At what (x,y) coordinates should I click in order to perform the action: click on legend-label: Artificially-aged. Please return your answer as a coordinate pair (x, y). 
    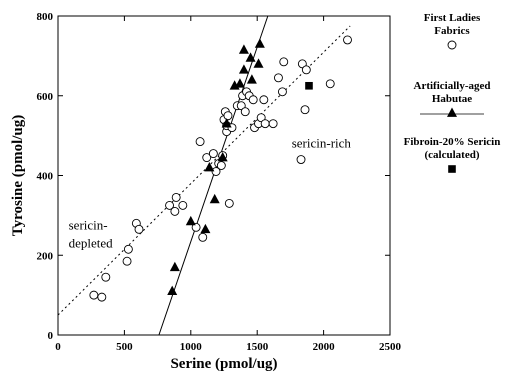
    Looking at the image, I should click on (452, 86).